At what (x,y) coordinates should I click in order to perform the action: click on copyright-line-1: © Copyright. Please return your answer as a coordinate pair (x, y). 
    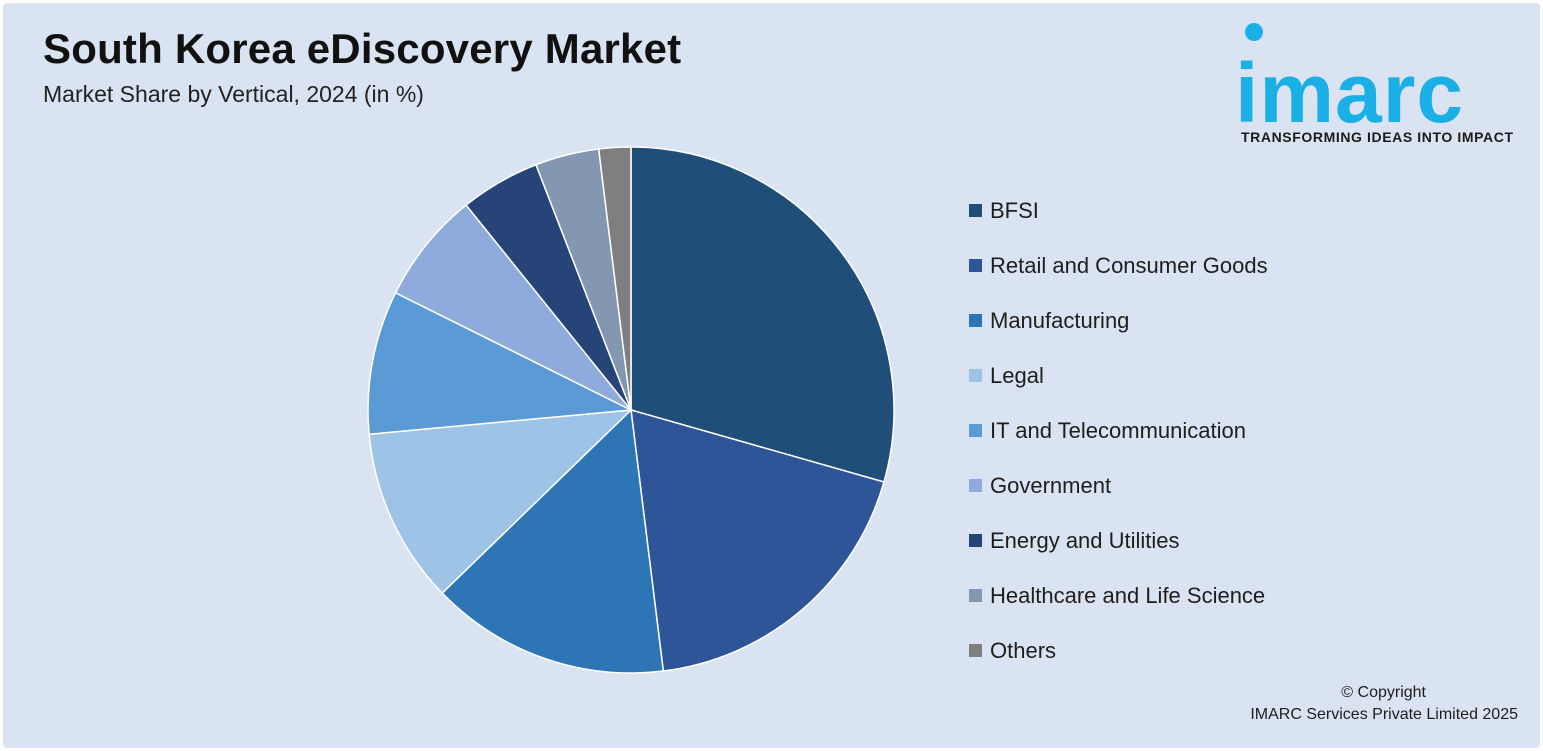
    Looking at the image, I should click on (1383, 692).